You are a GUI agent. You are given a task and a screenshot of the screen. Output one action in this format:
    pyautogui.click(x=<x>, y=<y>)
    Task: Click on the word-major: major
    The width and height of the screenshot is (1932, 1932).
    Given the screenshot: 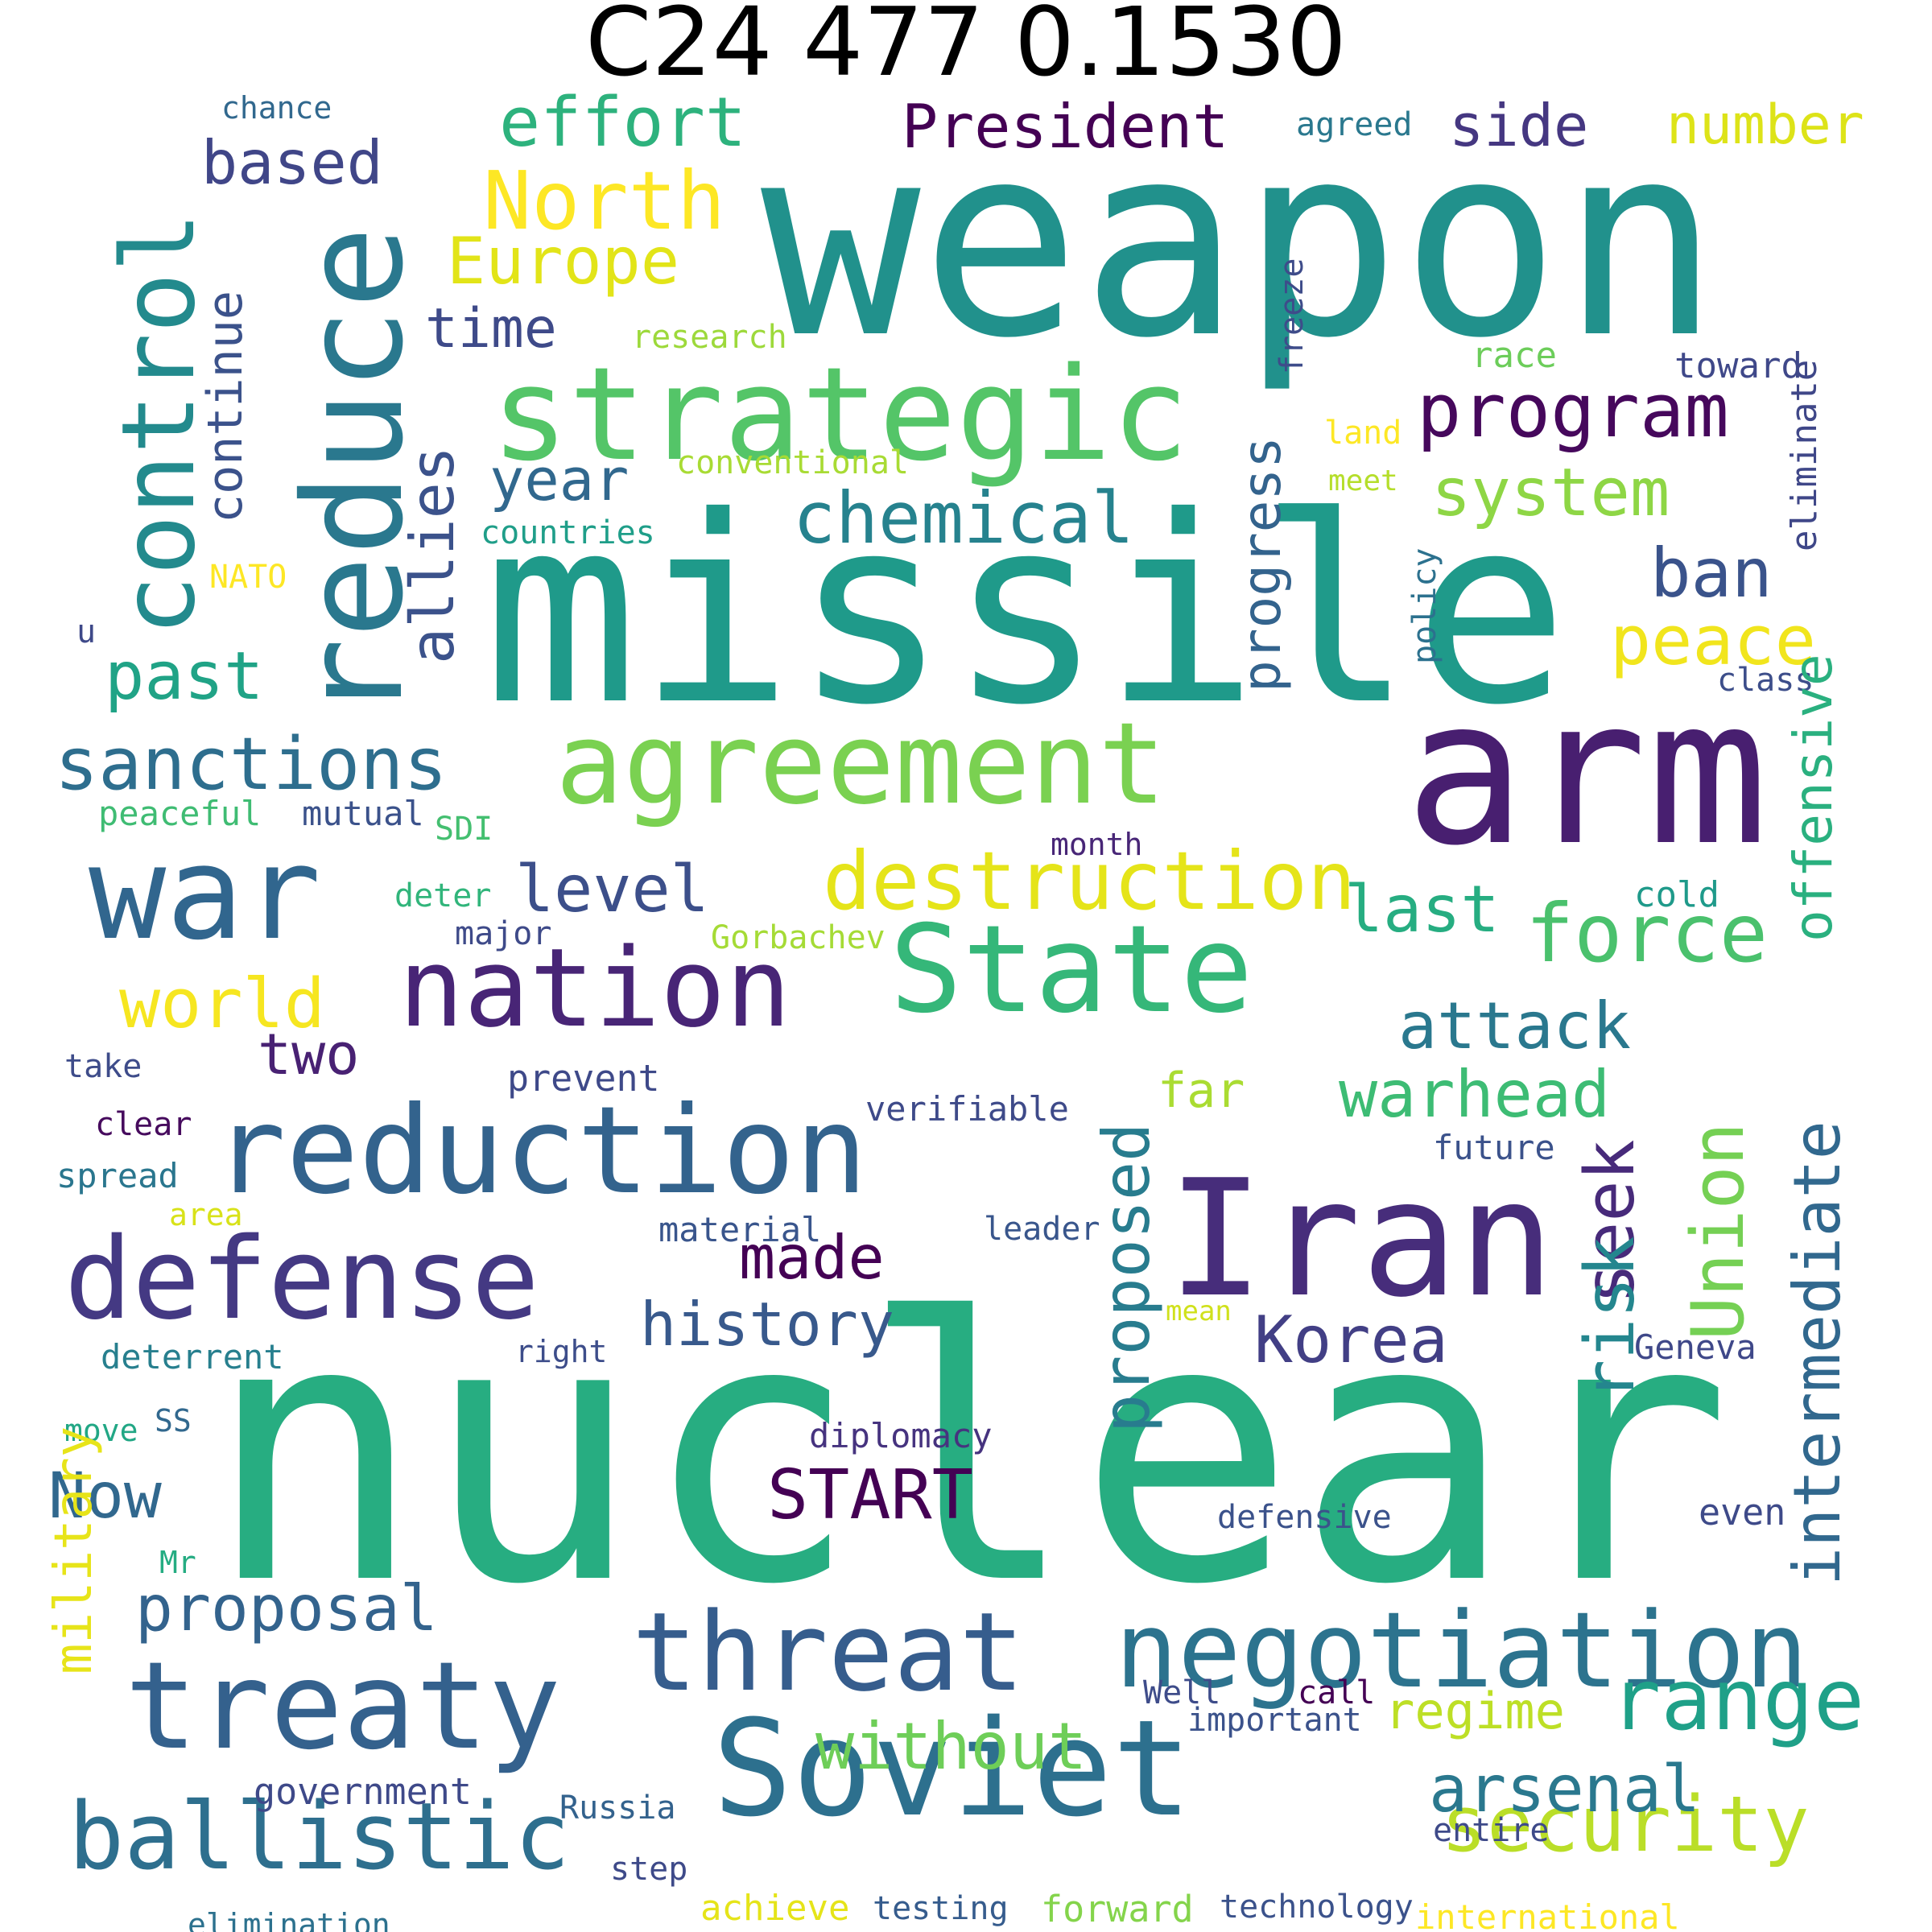 What is the action you would take?
    pyautogui.click(x=504, y=933)
    